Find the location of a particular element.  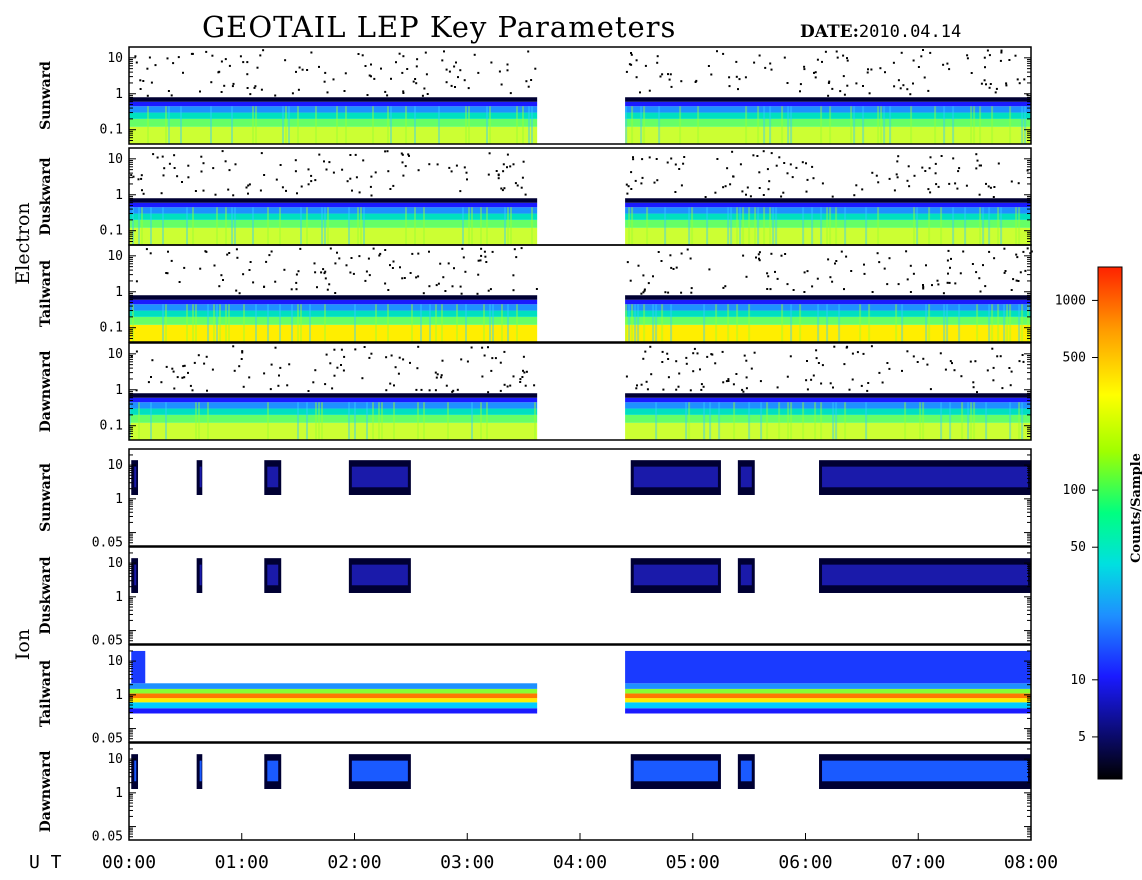

panel-electron-sunward is located at coordinates (580, 95).